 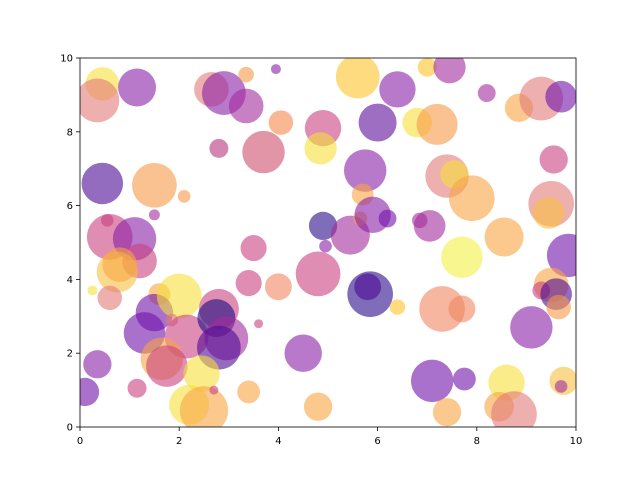 I want to click on y-tick-label: 2, so click(x=70, y=354).